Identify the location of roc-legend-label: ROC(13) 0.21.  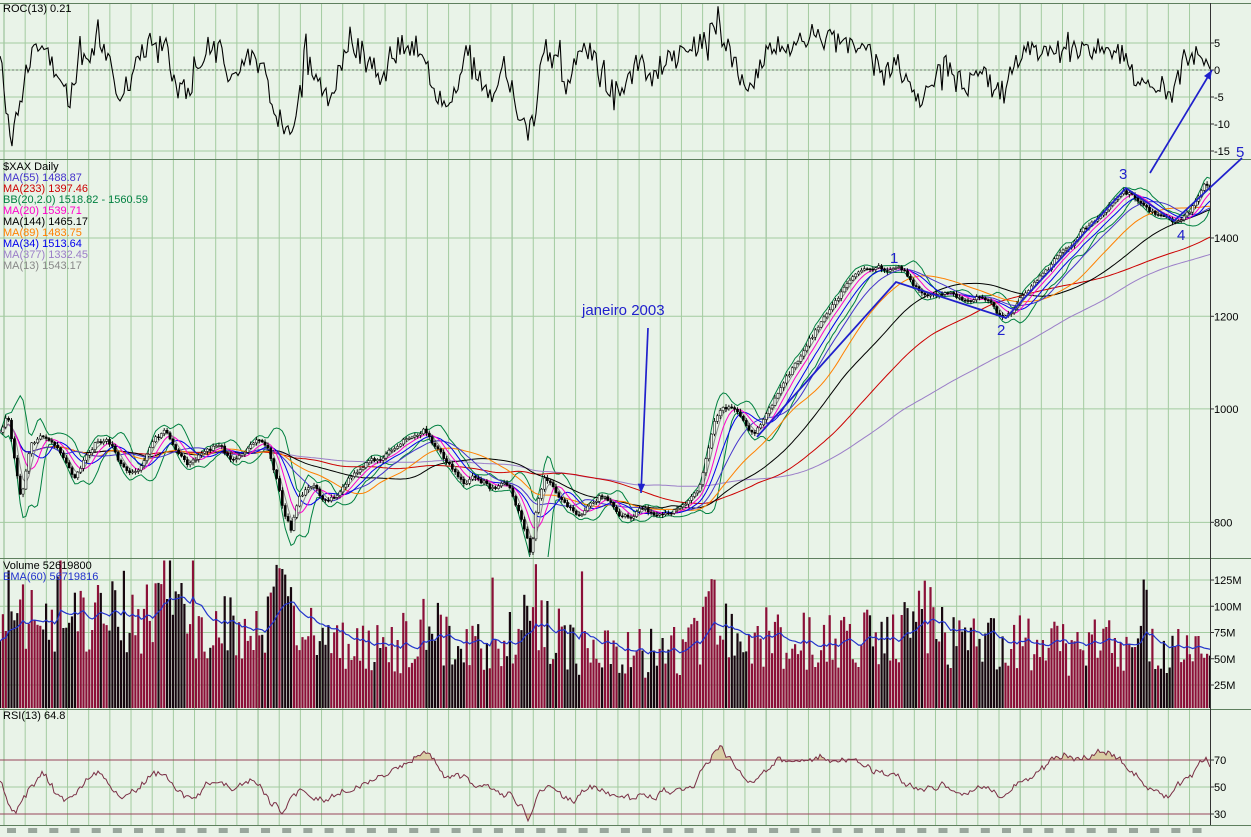
(37, 9).